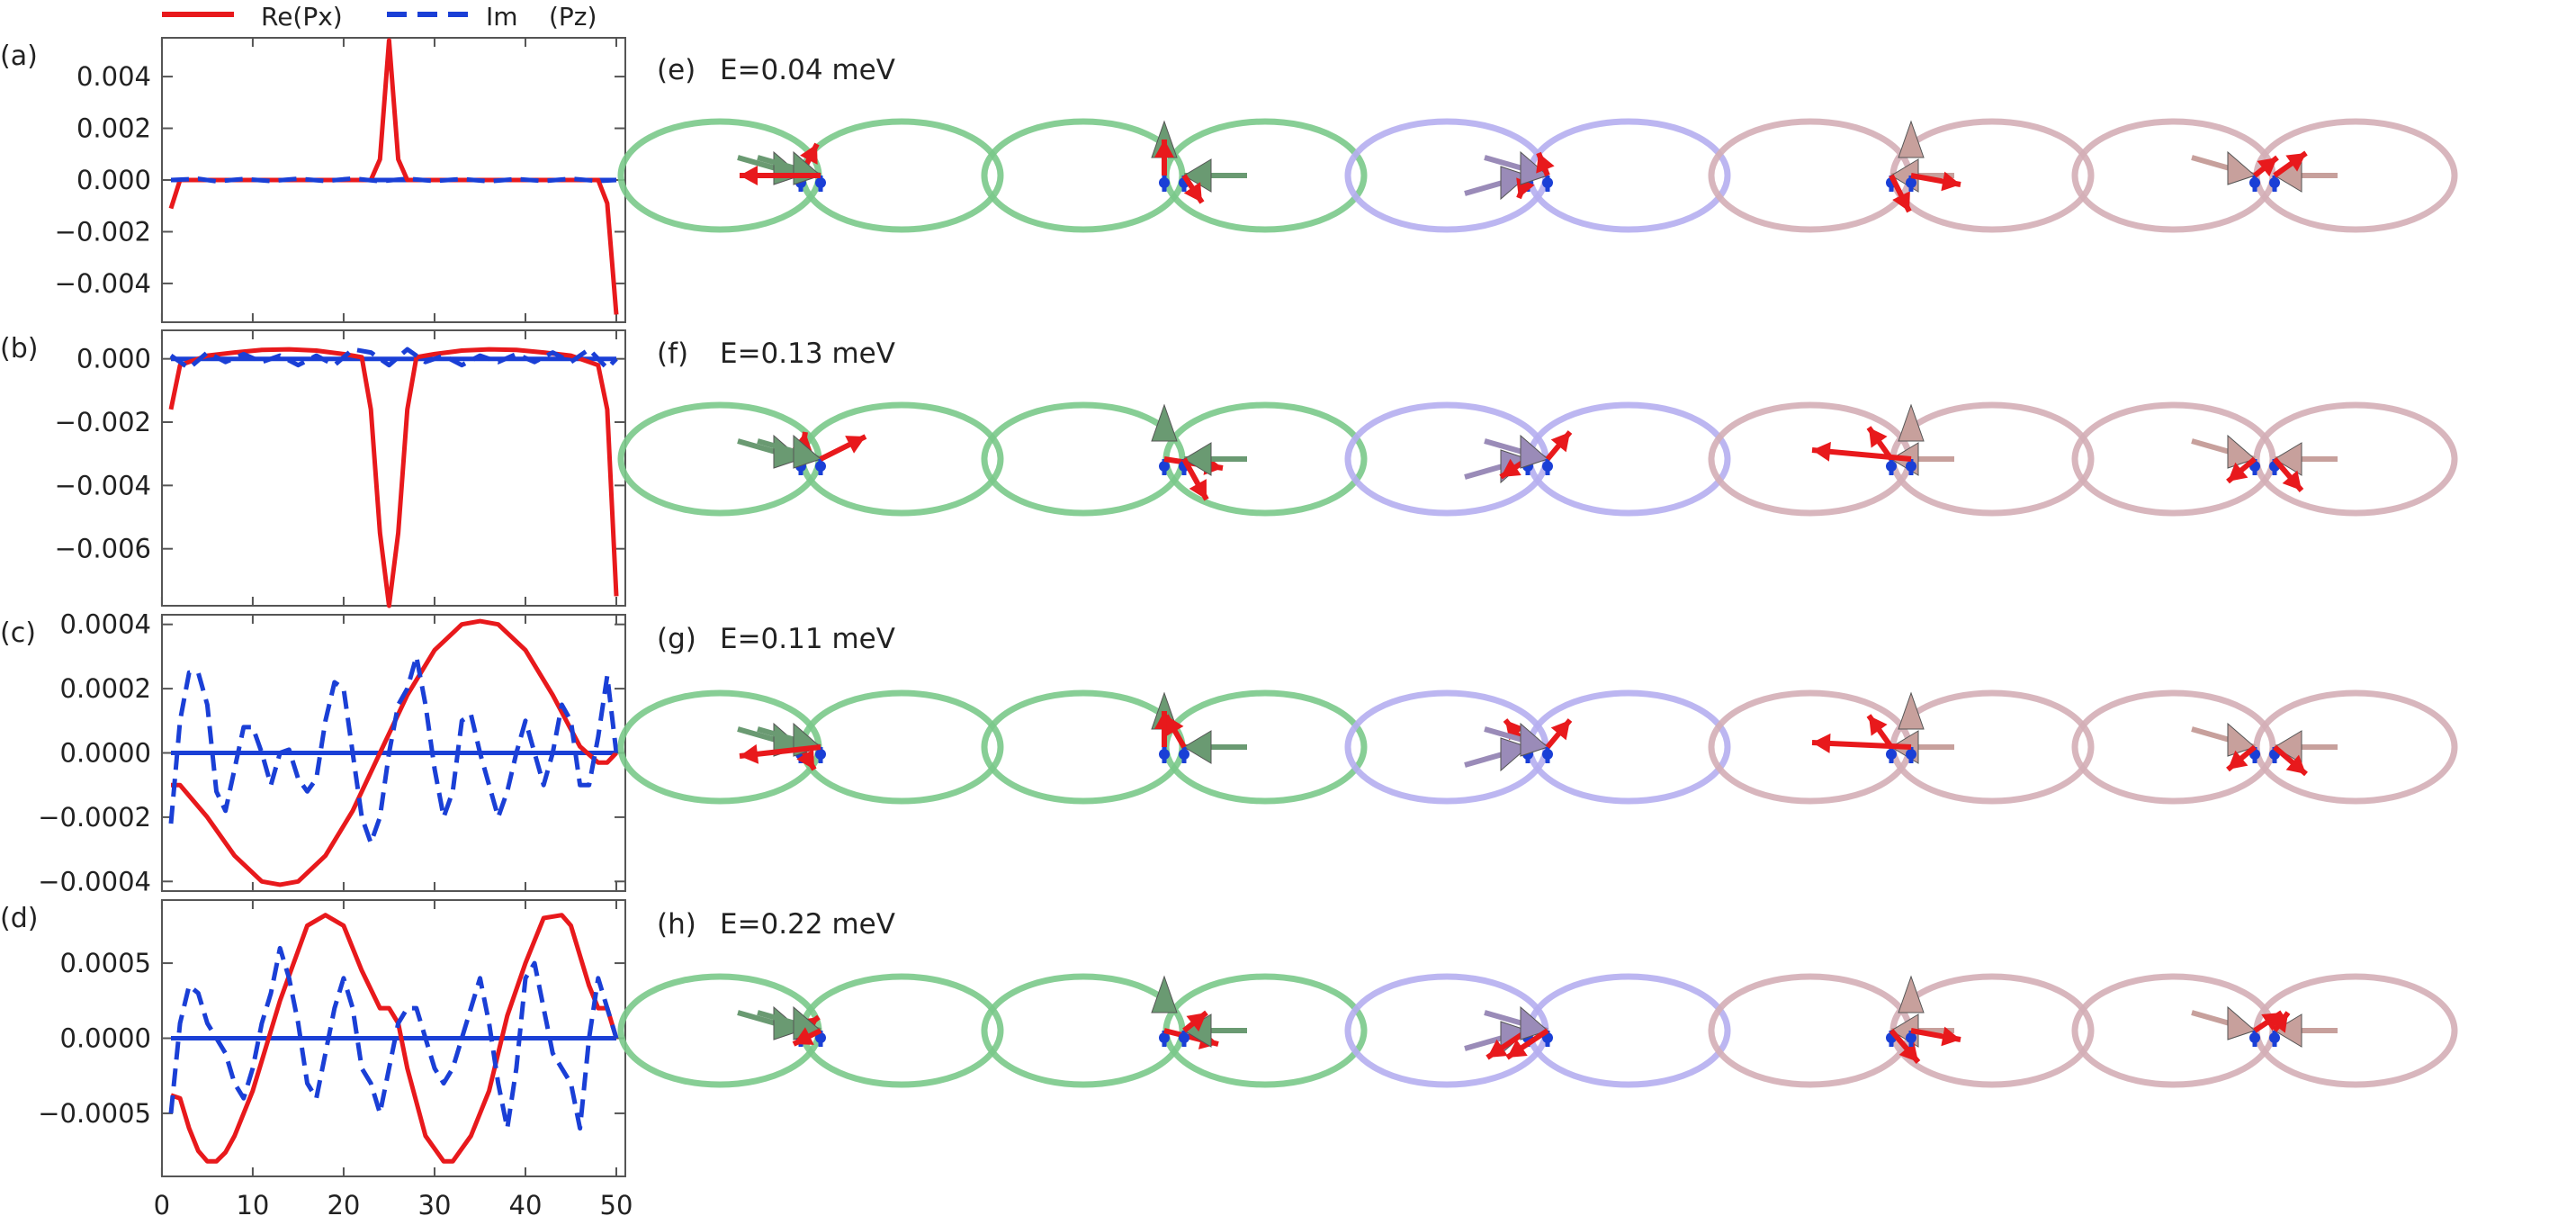 The width and height of the screenshot is (2576, 1225). I want to click on y-tick-label: 0.002, so click(114, 128).